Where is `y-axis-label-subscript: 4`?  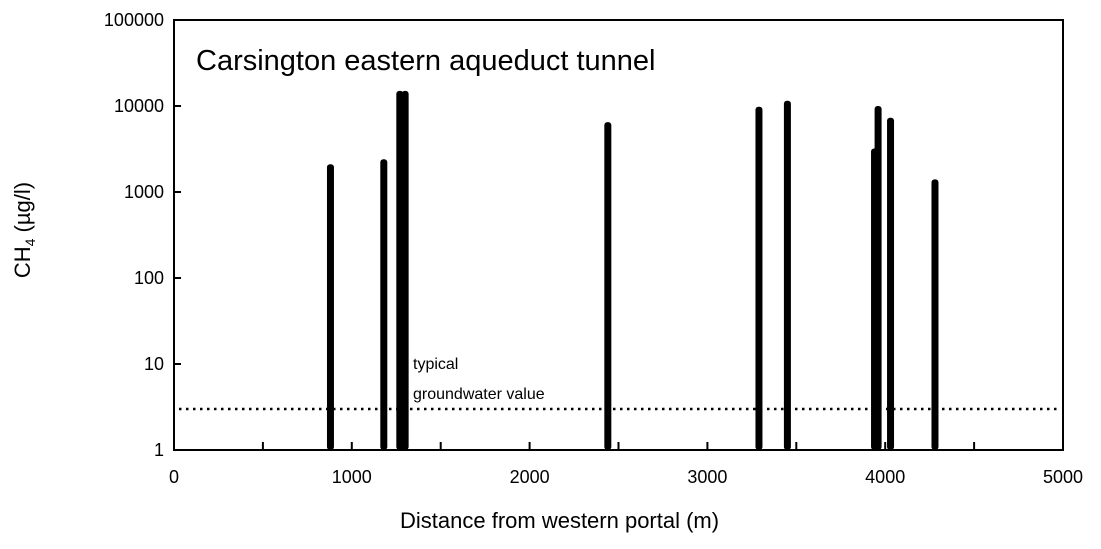
y-axis-label-subscript: 4 is located at coordinates (30, 242).